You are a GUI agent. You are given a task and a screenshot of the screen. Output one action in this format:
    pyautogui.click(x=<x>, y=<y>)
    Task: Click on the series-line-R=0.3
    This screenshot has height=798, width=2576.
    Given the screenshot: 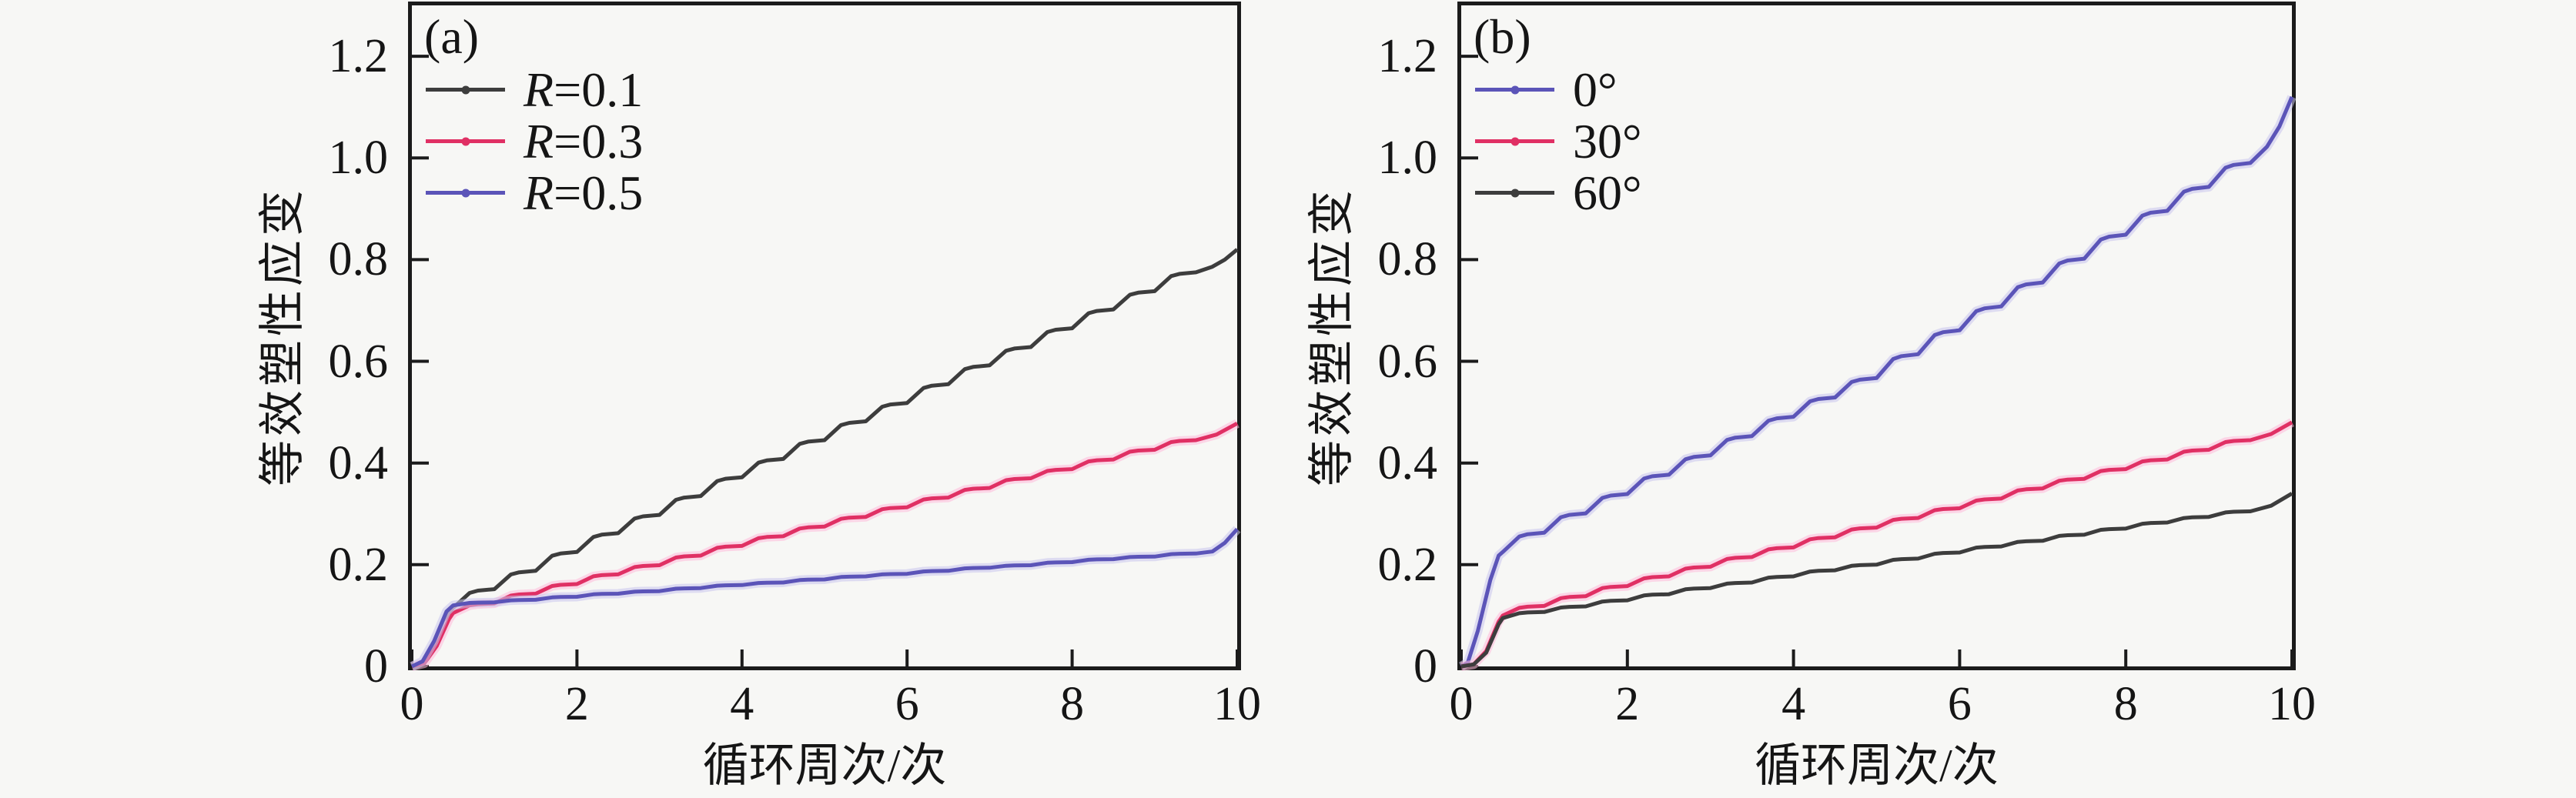 What is the action you would take?
    pyautogui.click(x=825, y=545)
    